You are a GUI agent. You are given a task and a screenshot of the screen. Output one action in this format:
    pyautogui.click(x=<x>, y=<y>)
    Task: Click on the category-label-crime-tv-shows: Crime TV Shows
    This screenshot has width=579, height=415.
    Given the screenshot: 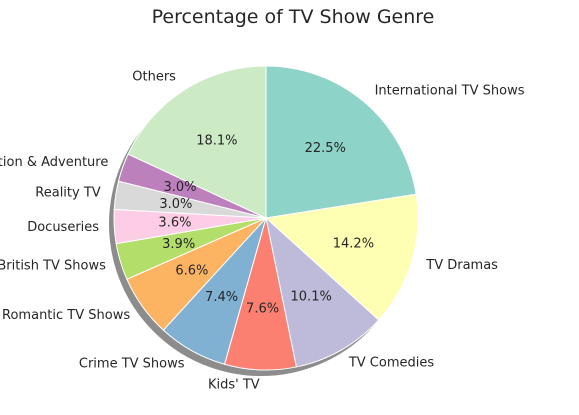 What is the action you would take?
    pyautogui.click(x=132, y=364)
    